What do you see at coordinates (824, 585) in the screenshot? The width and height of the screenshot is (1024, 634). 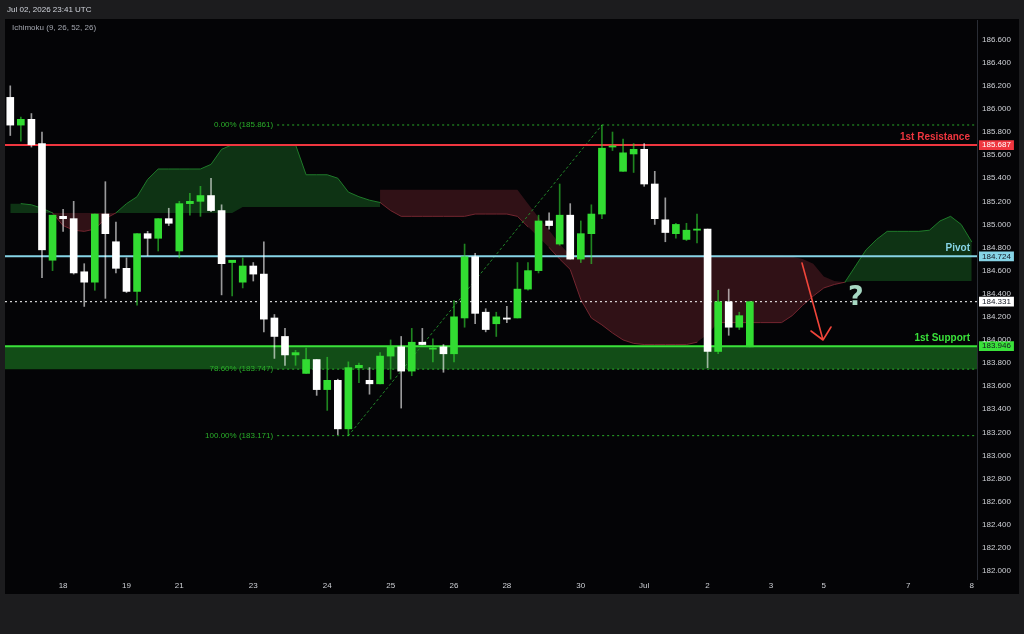 I see `x-tick-label: 5` at bounding box center [824, 585].